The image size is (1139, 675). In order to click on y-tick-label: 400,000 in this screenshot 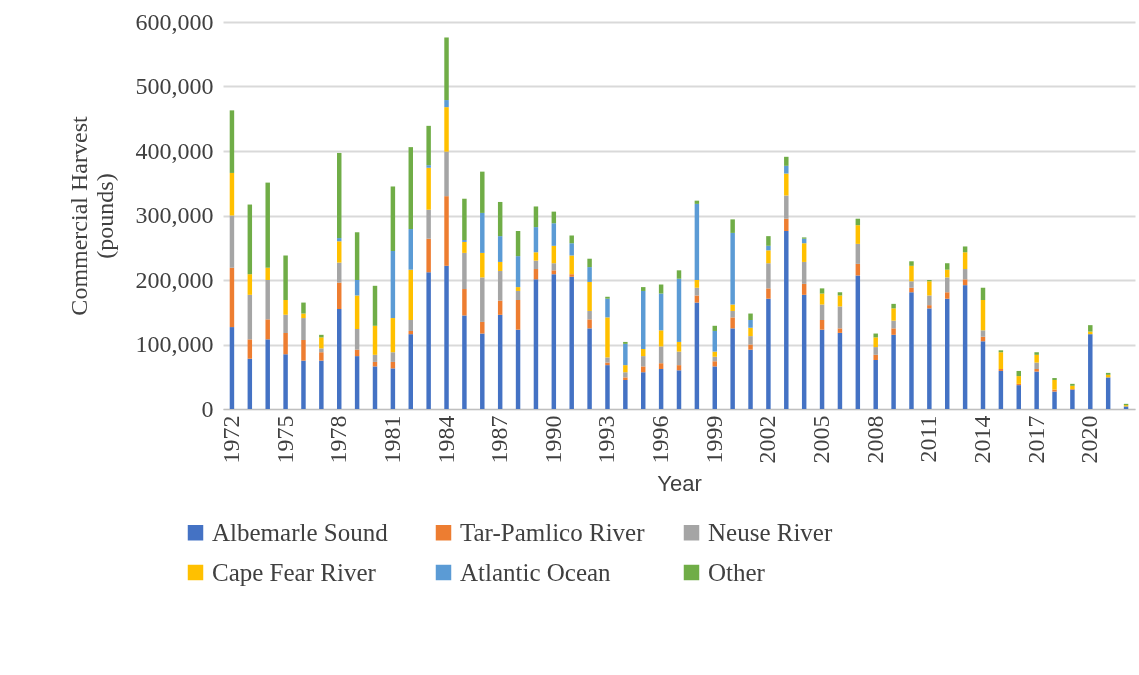, I will do `click(174, 150)`.